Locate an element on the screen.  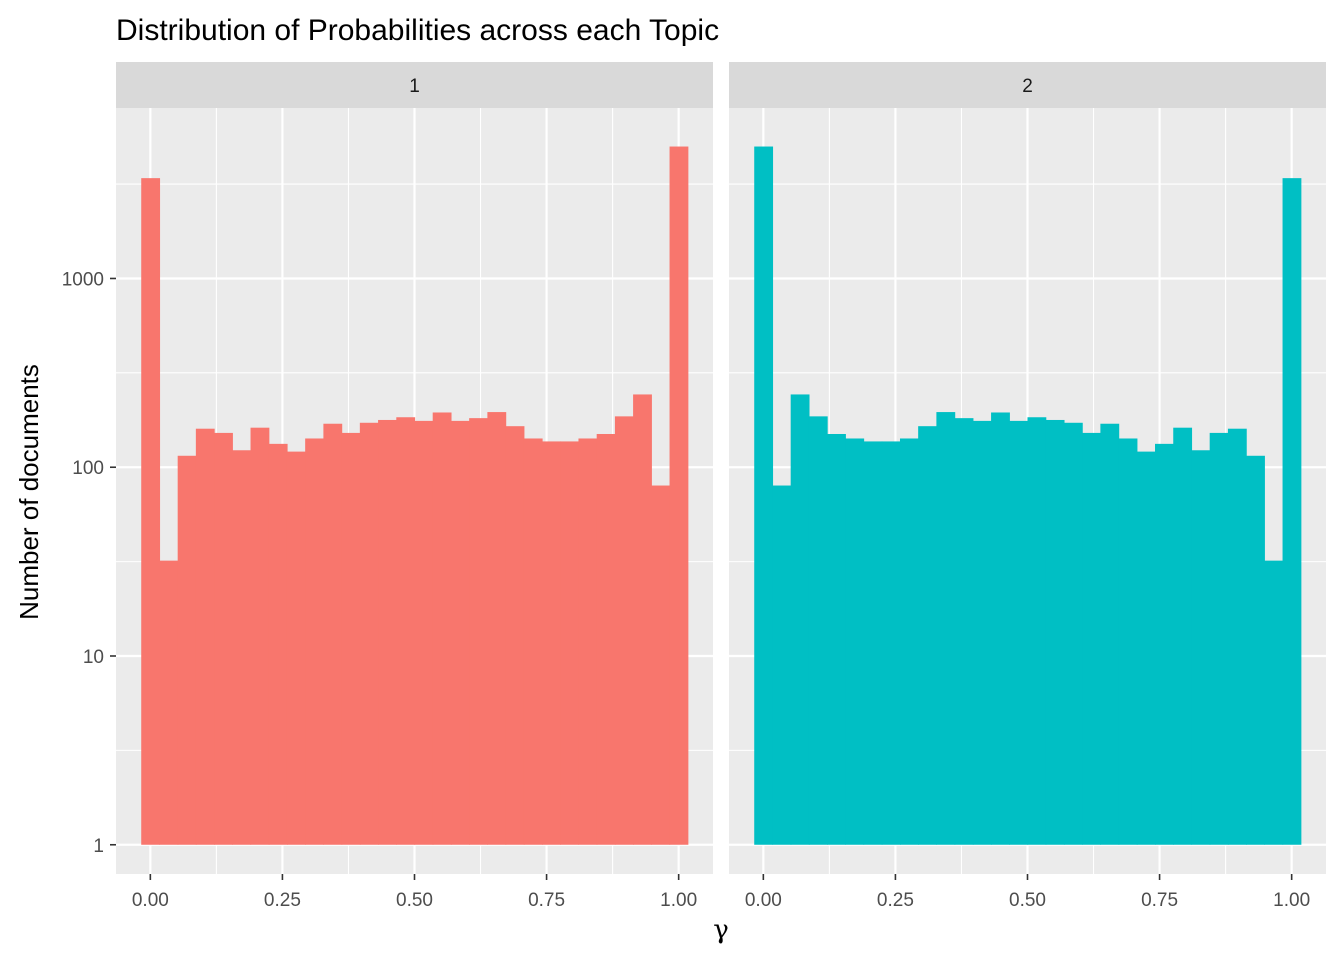
x-axis-title: γ is located at coordinates (721, 930).